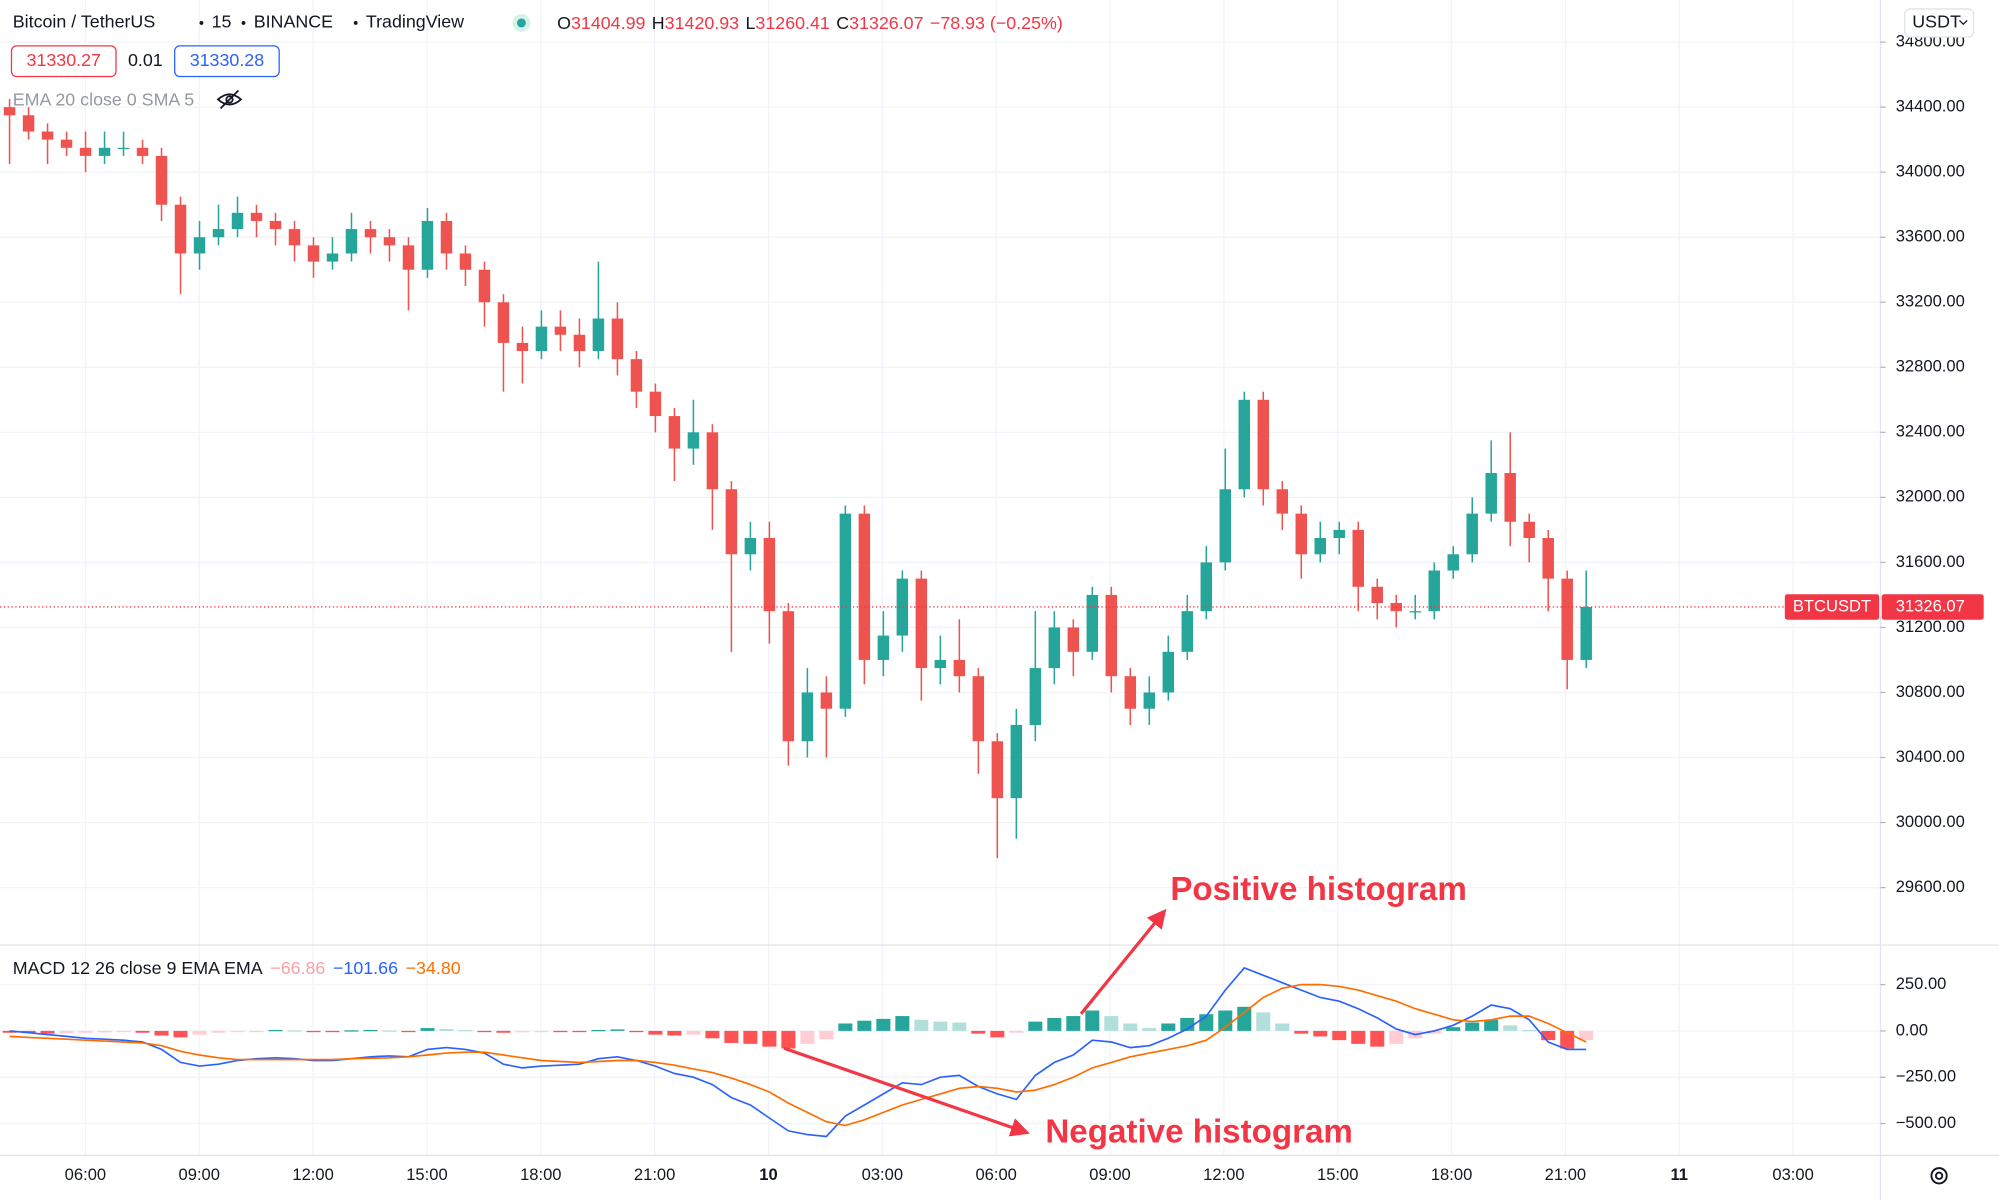 The height and width of the screenshot is (1200, 1999). What do you see at coordinates (1930, 496) in the screenshot?
I see `y-tick-label: 32000.00` at bounding box center [1930, 496].